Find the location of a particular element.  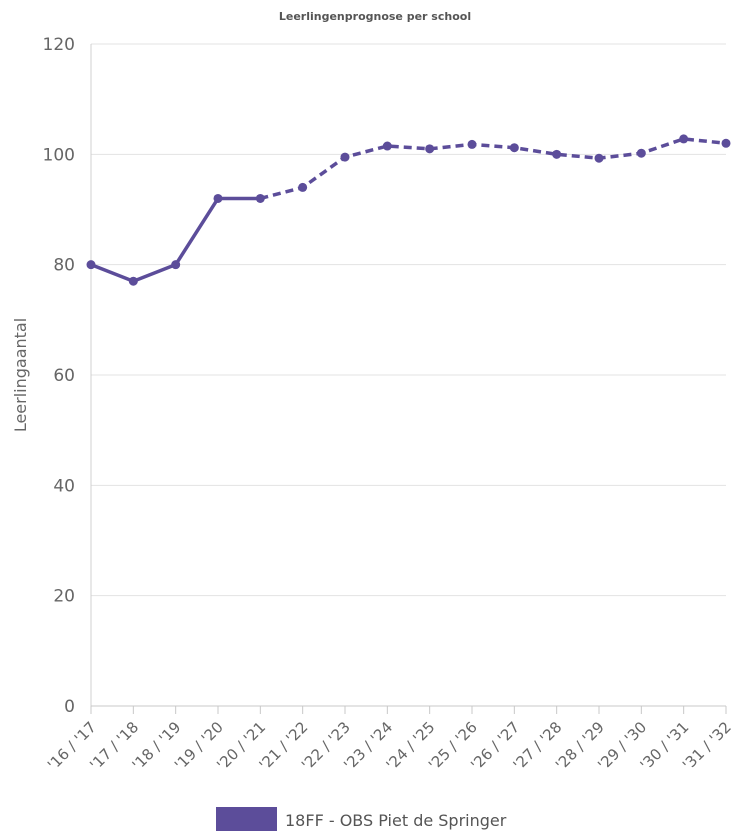

y-tick-label: 60 is located at coordinates (64, 376).